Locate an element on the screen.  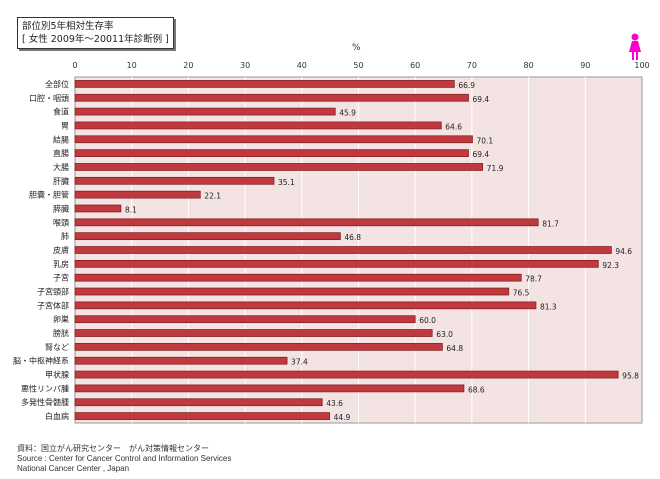
data-label: 76.5 is located at coordinates (521, 293).